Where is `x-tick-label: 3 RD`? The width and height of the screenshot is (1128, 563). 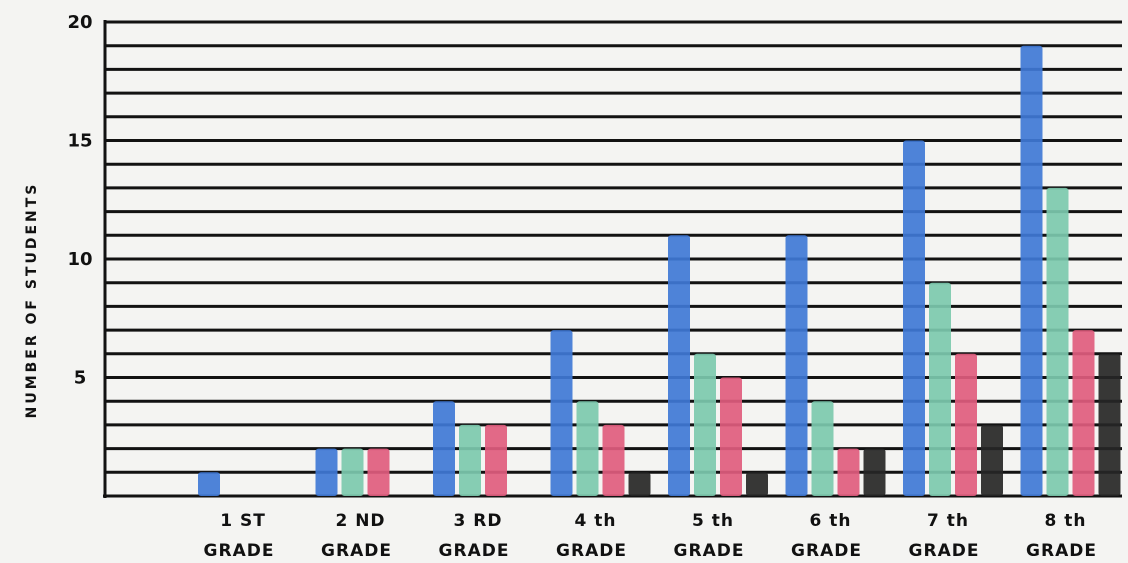
x-tick-label: 3 RD is located at coordinates (478, 521).